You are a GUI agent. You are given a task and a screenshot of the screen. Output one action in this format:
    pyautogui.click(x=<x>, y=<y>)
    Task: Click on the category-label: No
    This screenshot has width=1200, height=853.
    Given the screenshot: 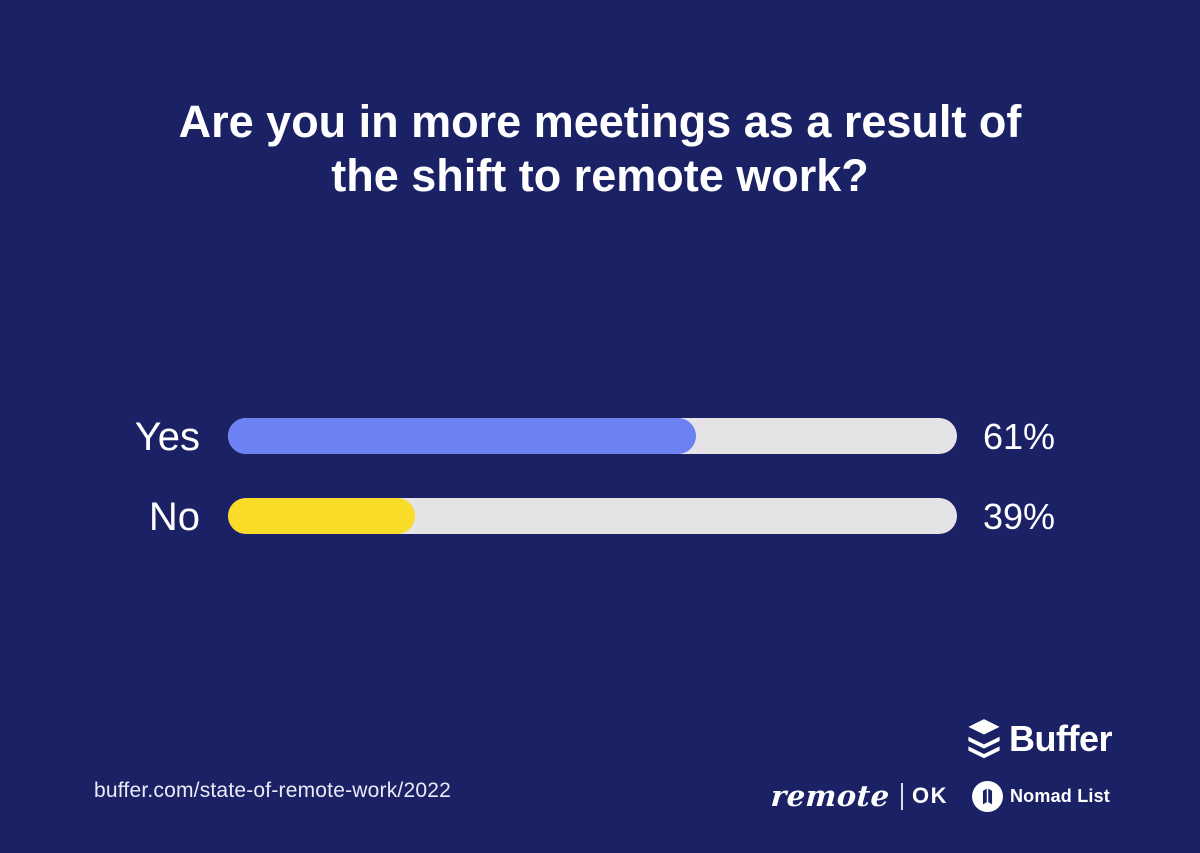 What is the action you would take?
    pyautogui.click(x=174, y=517)
    